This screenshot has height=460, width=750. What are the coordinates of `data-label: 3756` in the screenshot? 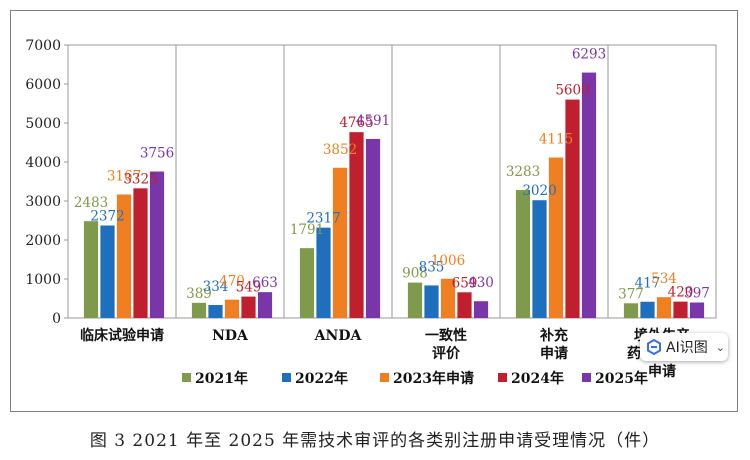 It's located at (157, 154).